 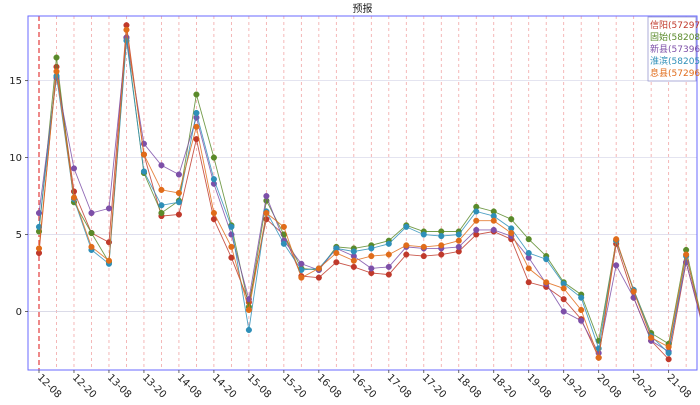 I want to click on legend-box, so click(x=672, y=49).